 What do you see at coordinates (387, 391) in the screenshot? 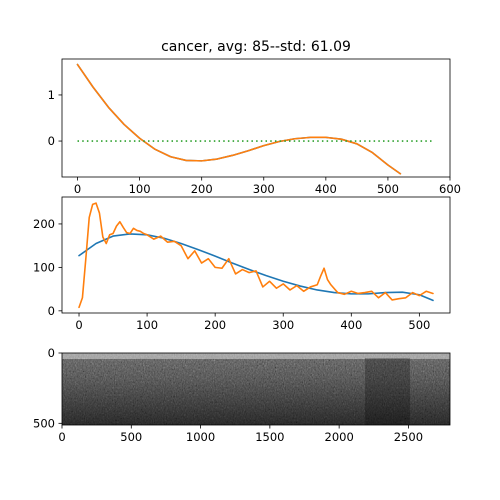
I see `heatmap-dark-region` at bounding box center [387, 391].